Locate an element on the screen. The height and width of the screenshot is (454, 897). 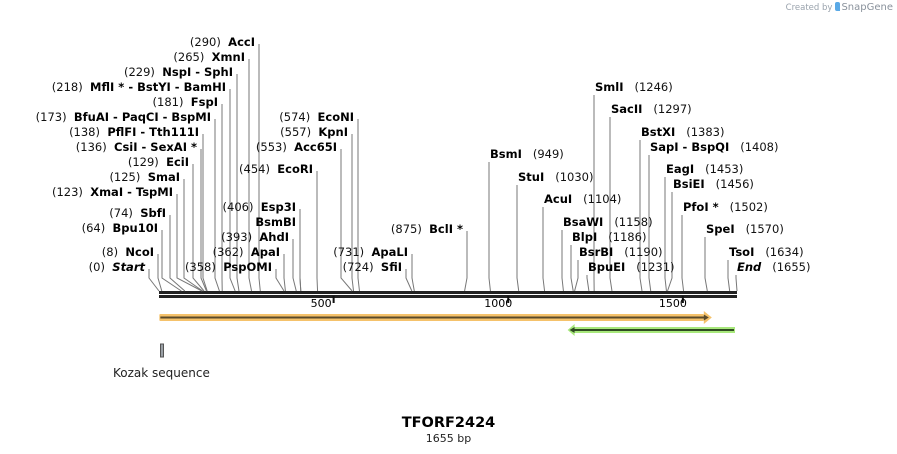
restriction-site-label: (553) Acc65I is located at coordinates (296, 147).